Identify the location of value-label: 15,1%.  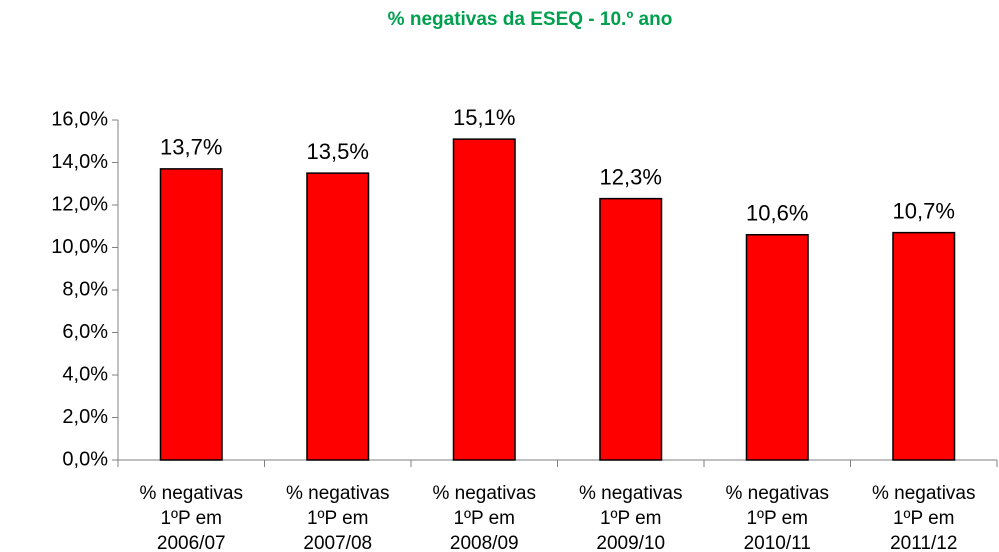
(484, 117).